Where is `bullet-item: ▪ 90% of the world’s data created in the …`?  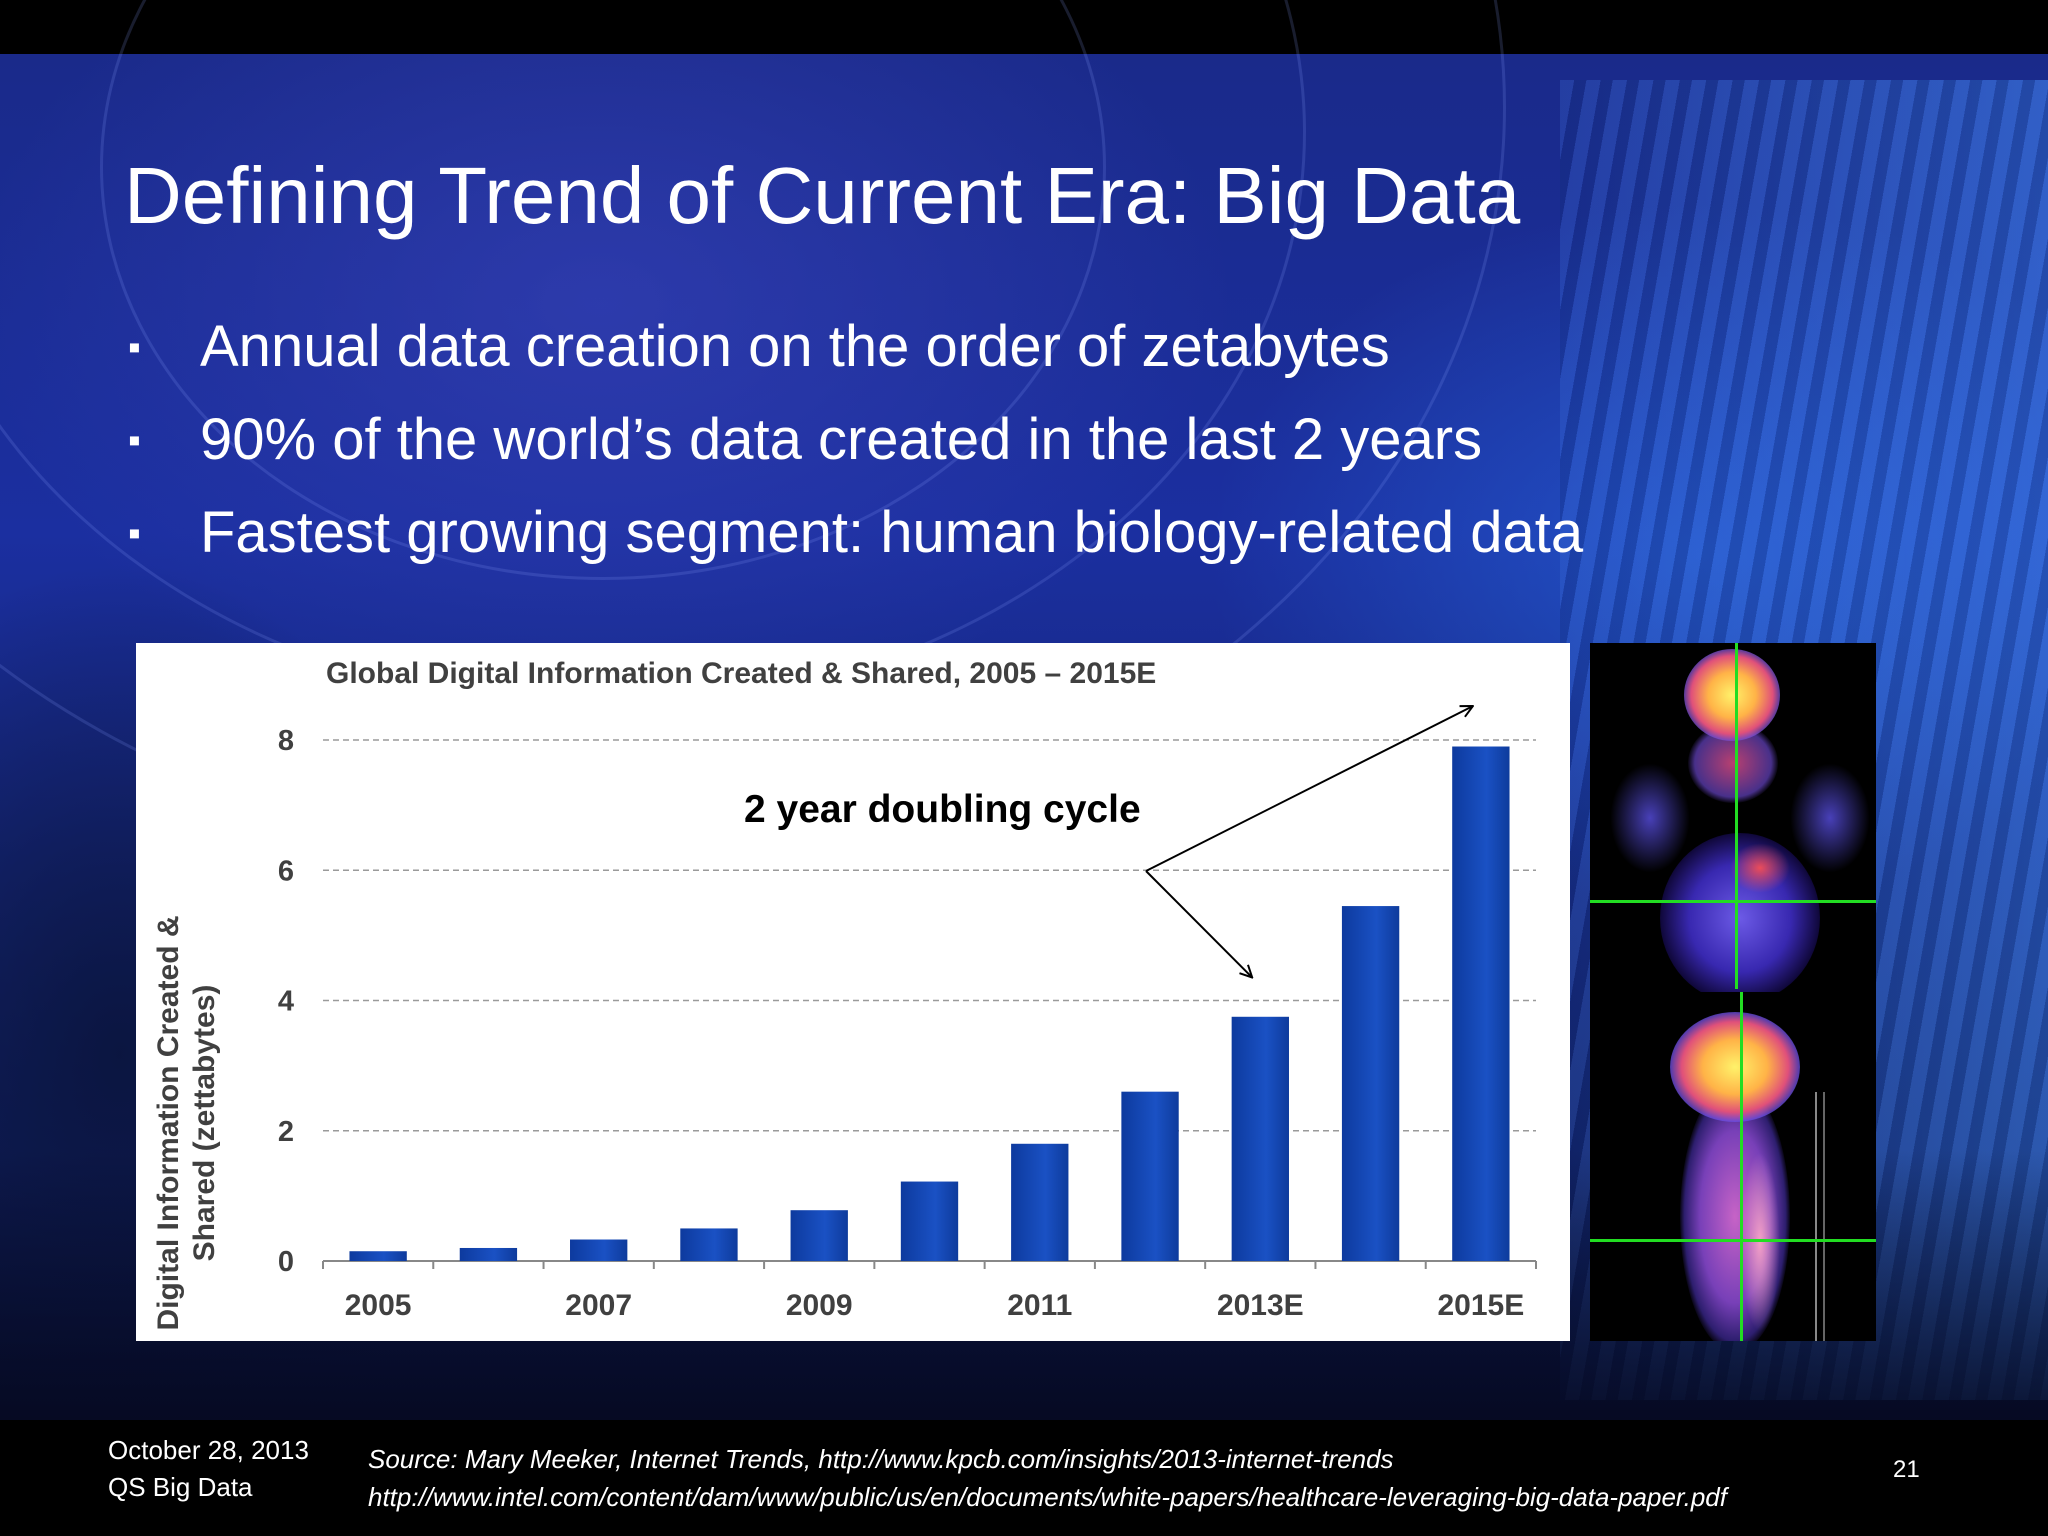 bullet-item: ▪ 90% of the world’s data created in the … is located at coordinates (853, 439).